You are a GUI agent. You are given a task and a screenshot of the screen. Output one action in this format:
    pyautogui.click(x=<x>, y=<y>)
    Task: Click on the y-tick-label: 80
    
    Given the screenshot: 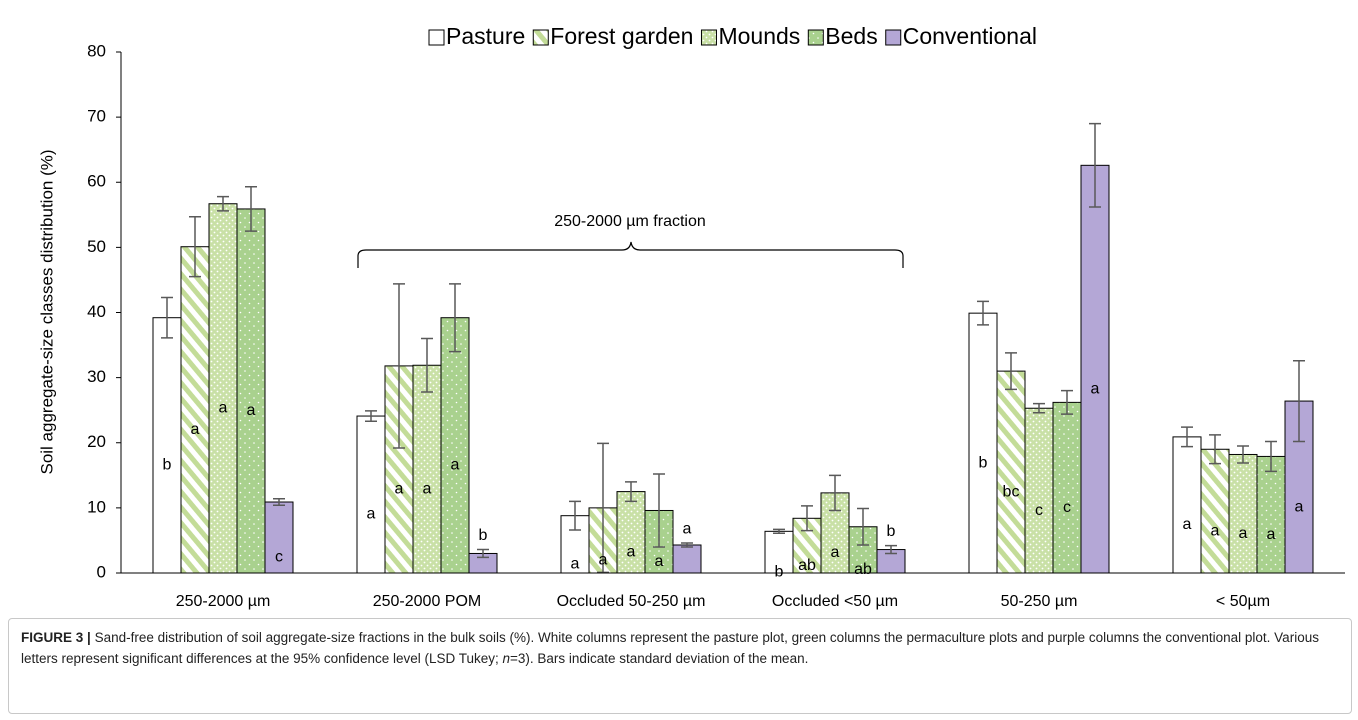 What is the action you would take?
    pyautogui.click(x=96, y=50)
    